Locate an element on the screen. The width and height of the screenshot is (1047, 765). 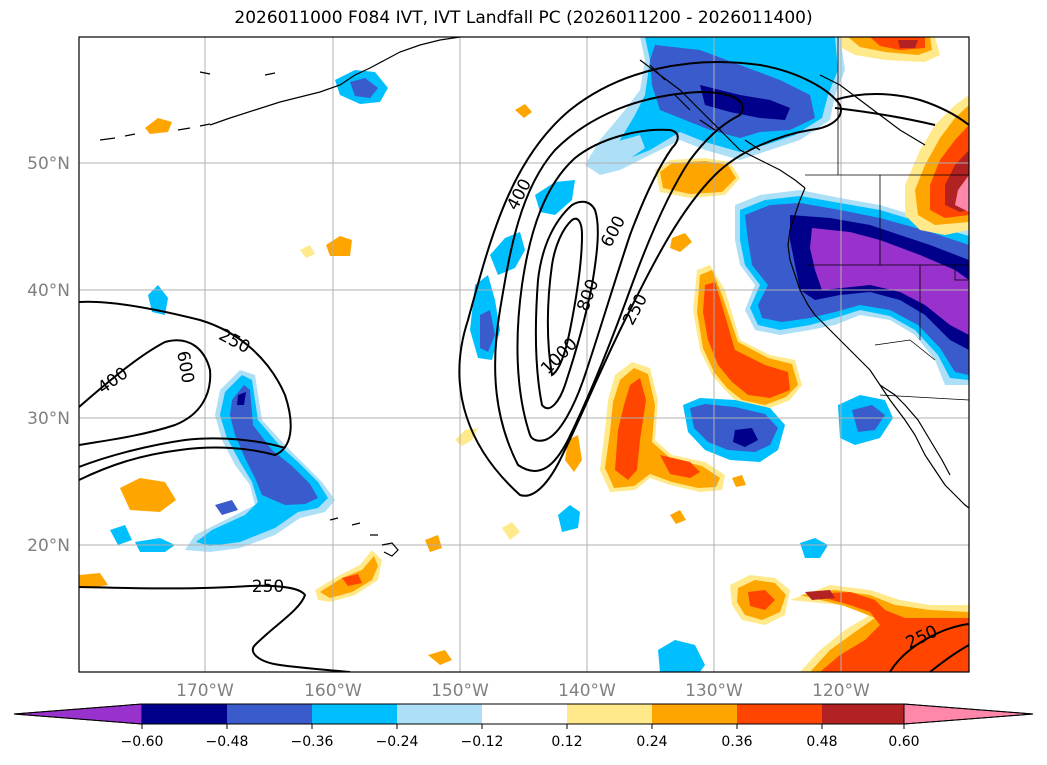
patch-orange-h is located at coordinates (678, 517).